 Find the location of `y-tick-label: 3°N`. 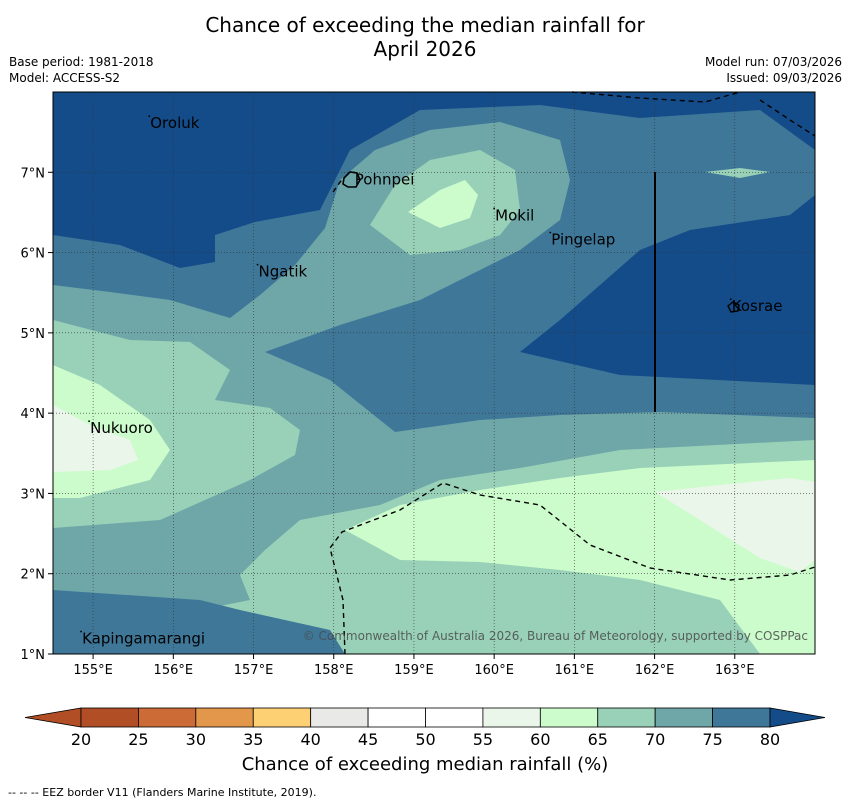

y-tick-label: 3°N is located at coordinates (33, 494).